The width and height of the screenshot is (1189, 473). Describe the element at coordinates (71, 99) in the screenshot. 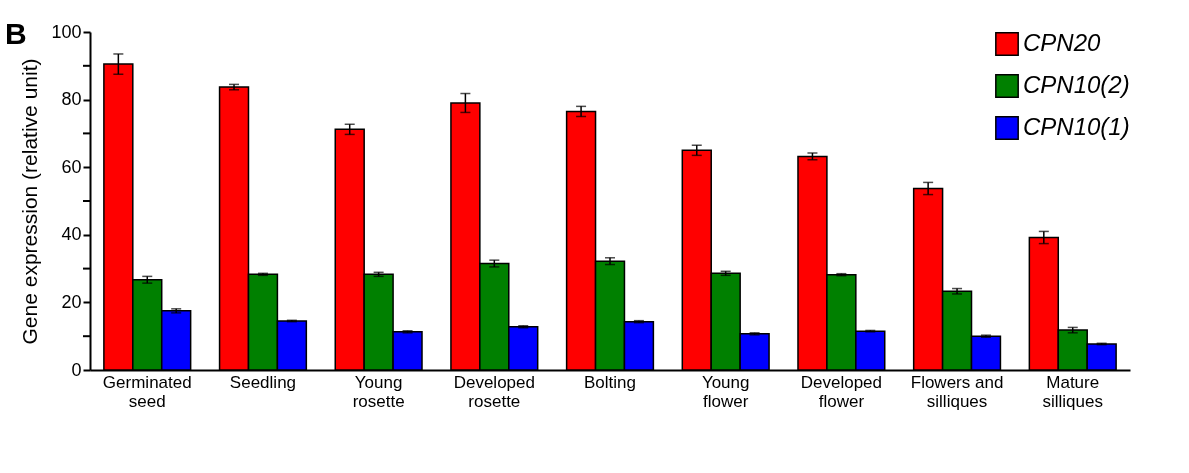

I see `y-tick-label: 80` at that location.